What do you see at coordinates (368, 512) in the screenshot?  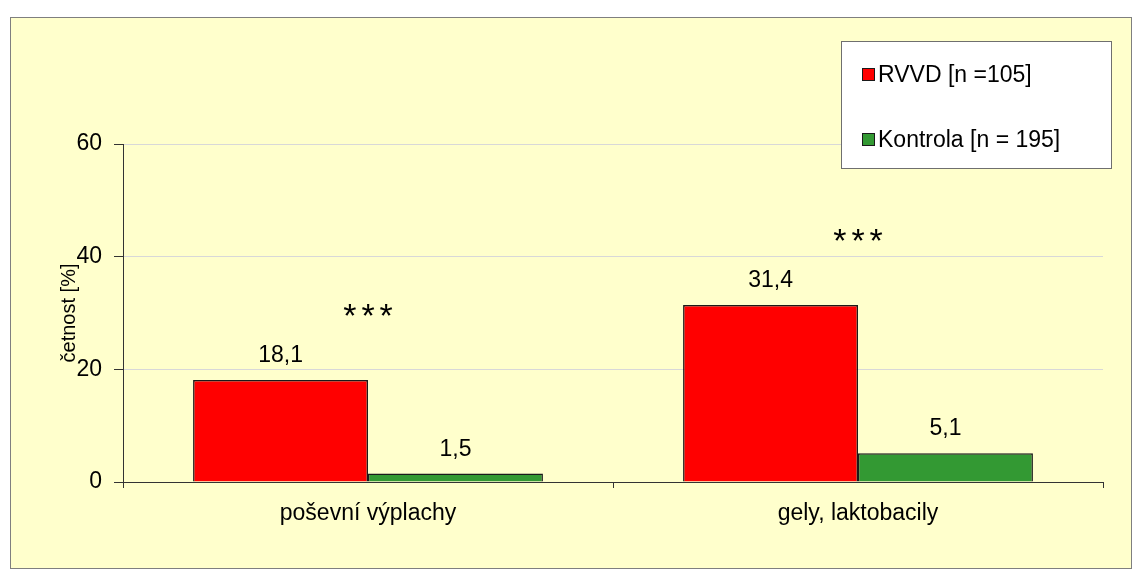 I see `x-tick-label: poševní výplachy` at bounding box center [368, 512].